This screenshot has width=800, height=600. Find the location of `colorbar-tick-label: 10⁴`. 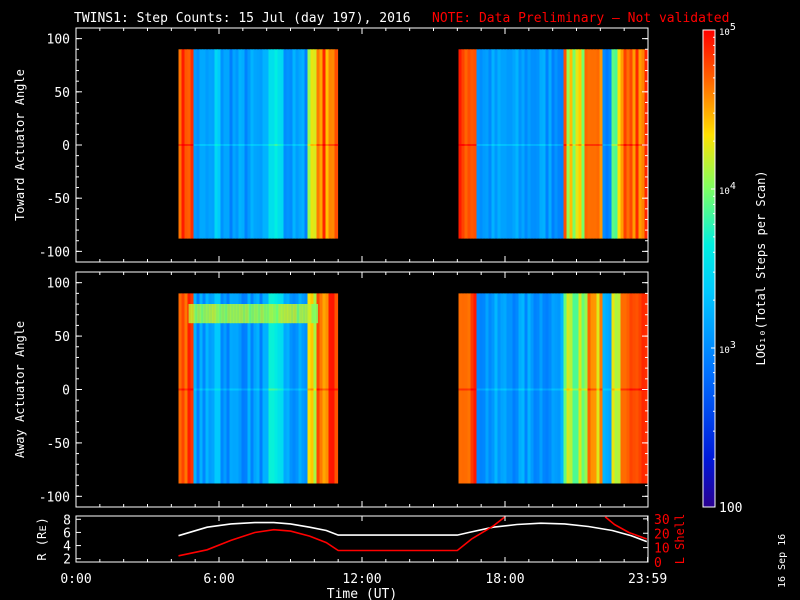

colorbar-tick-label: 10⁴ is located at coordinates (727, 189).